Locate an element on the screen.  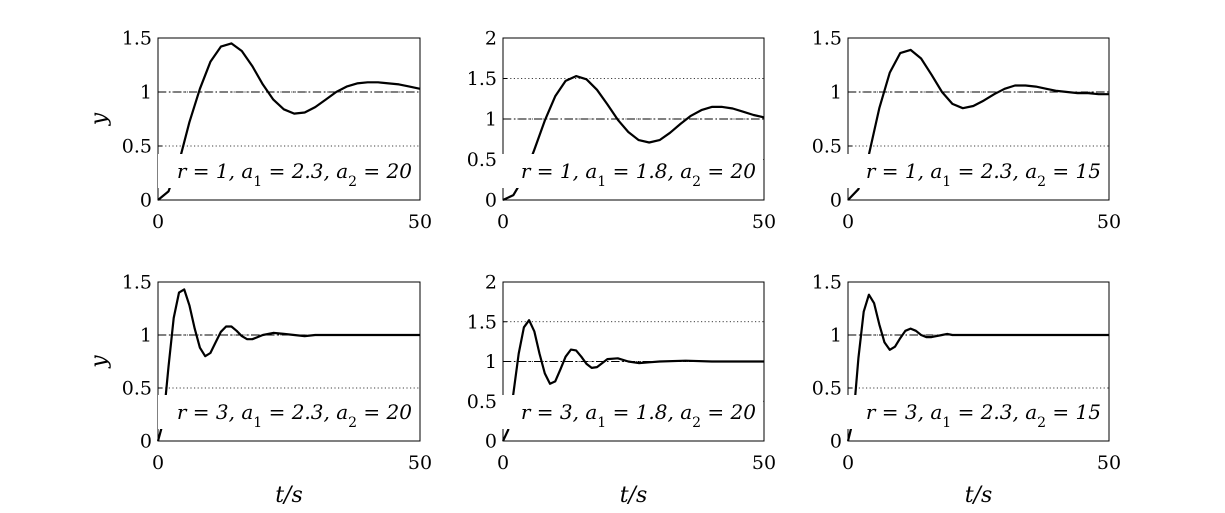
subplot-0-2: 0 0.5 1 1.5 0 50 r = 1, a1 = 2.3, a2 = 15 is located at coordinates (966, 131).